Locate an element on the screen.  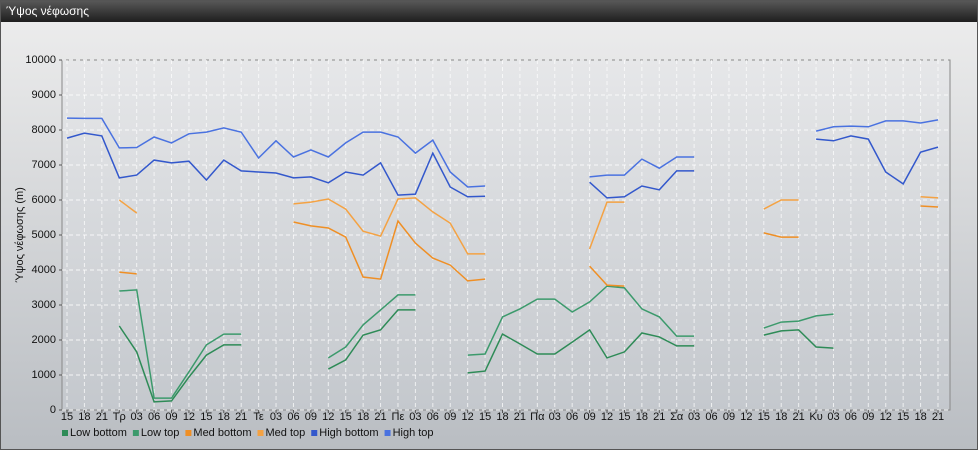
x-tick-label: Σα is located at coordinates (677, 417).